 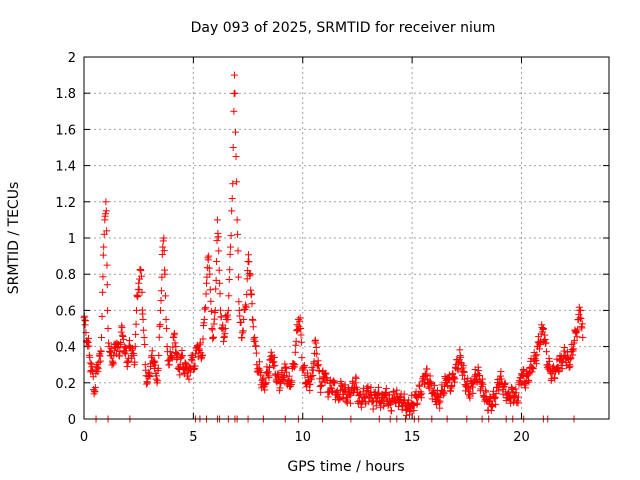 What do you see at coordinates (65, 130) in the screenshot?
I see `y-tick-label: 1.6` at bounding box center [65, 130].